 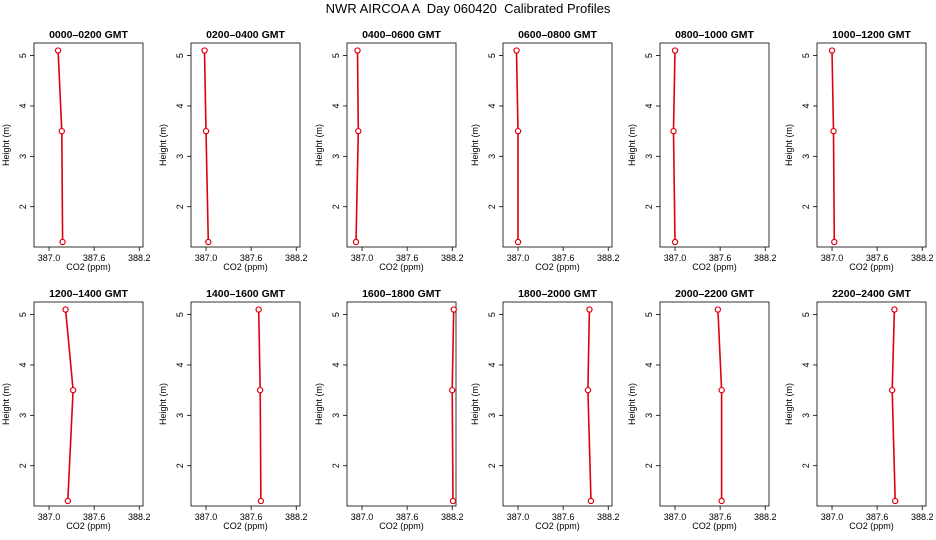 What do you see at coordinates (88, 294) in the screenshot?
I see `panel-title: 1200–1400 GMT` at bounding box center [88, 294].